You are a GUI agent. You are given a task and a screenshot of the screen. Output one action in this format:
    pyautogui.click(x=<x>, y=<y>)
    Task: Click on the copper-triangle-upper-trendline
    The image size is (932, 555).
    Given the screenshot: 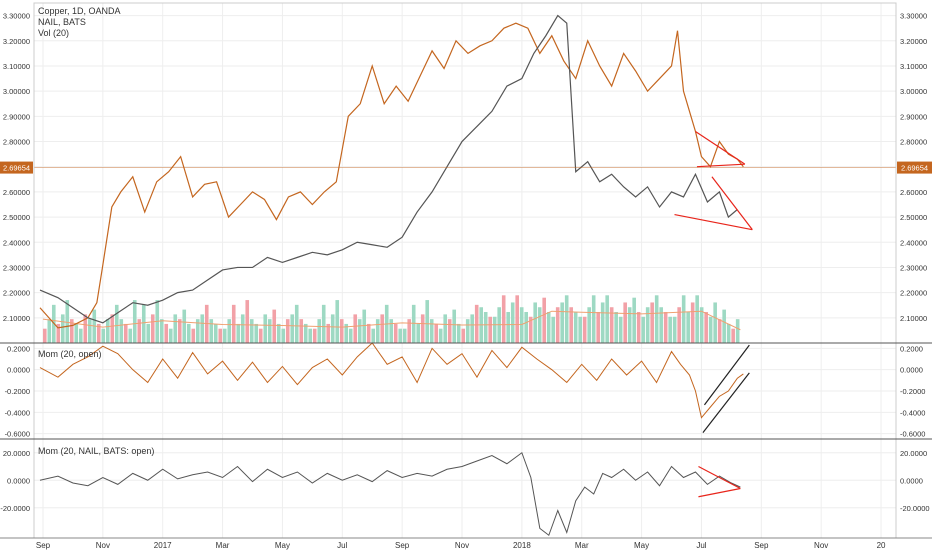 What is the action you would take?
    pyautogui.click(x=720, y=147)
    